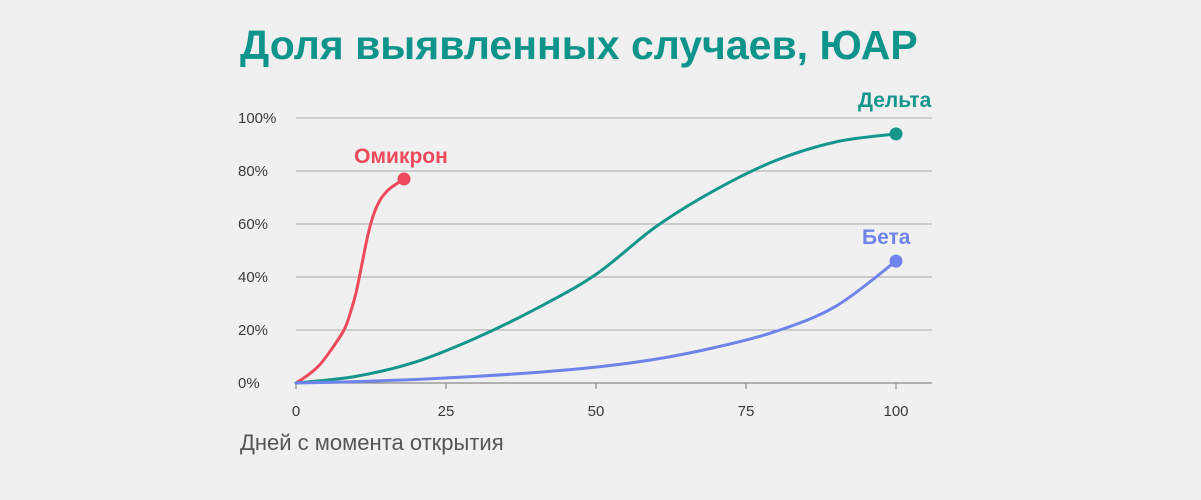 This screenshot has height=500, width=1201. What do you see at coordinates (372, 442) in the screenshot?
I see `x-axis-label: Дней с момента открытия` at bounding box center [372, 442].